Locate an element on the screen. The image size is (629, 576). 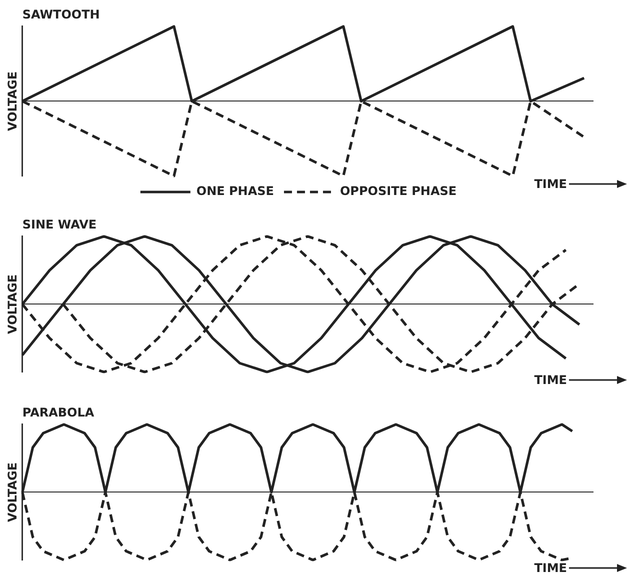
legend-label: ONE PHASE is located at coordinates (235, 191).